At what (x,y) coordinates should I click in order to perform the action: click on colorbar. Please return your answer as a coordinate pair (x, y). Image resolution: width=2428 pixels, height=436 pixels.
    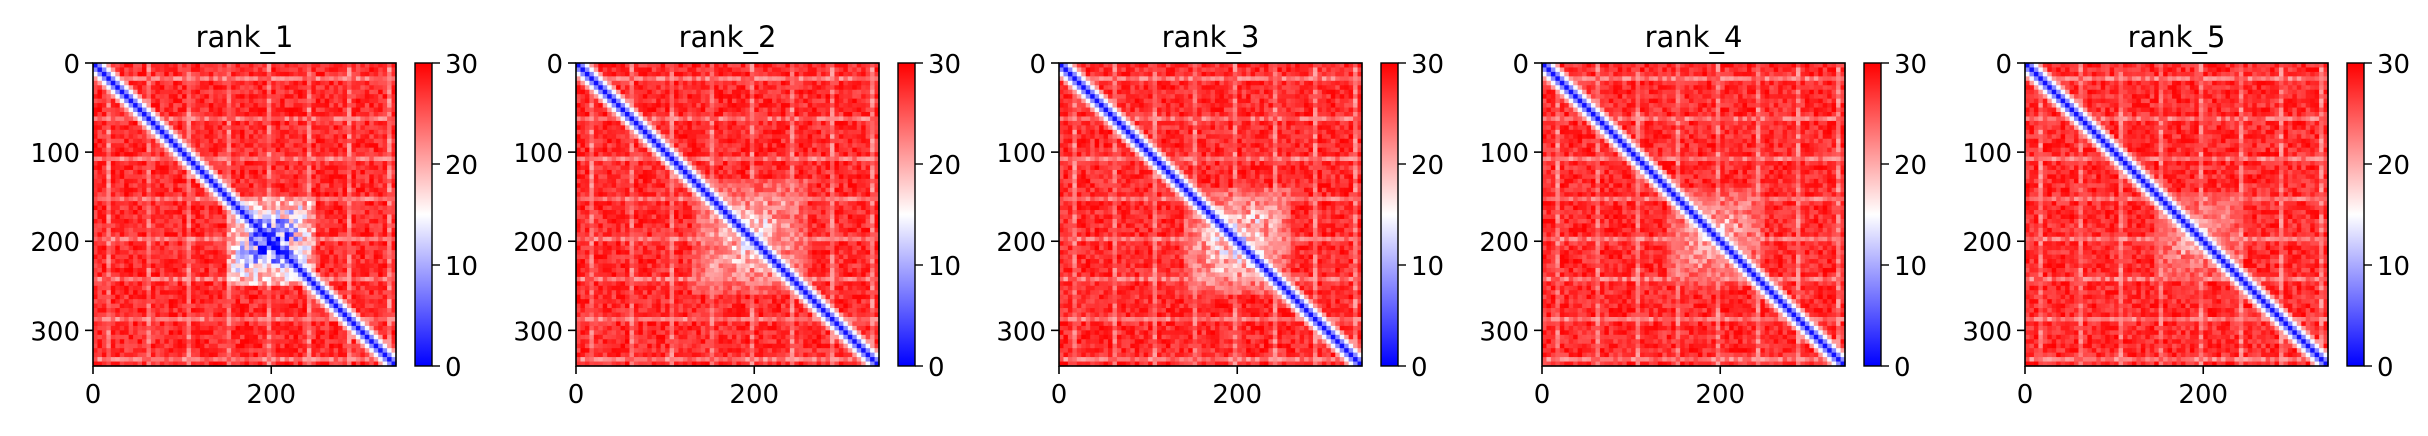
    Looking at the image, I should click on (423, 214).